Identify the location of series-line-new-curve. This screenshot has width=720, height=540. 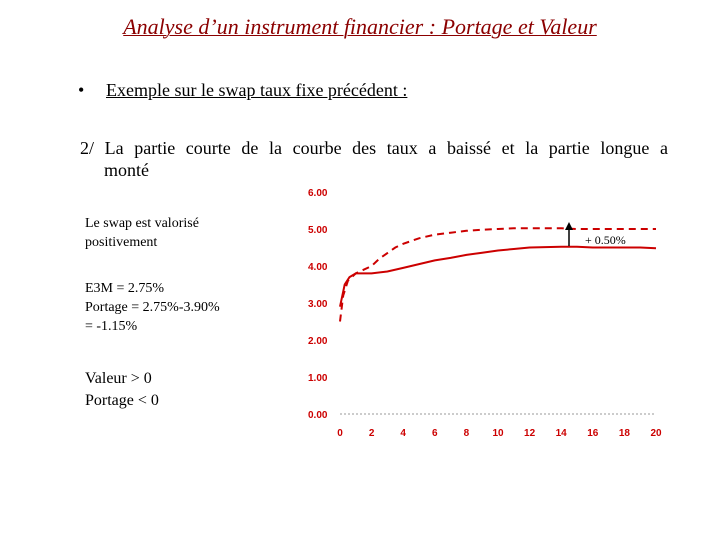
(497, 274).